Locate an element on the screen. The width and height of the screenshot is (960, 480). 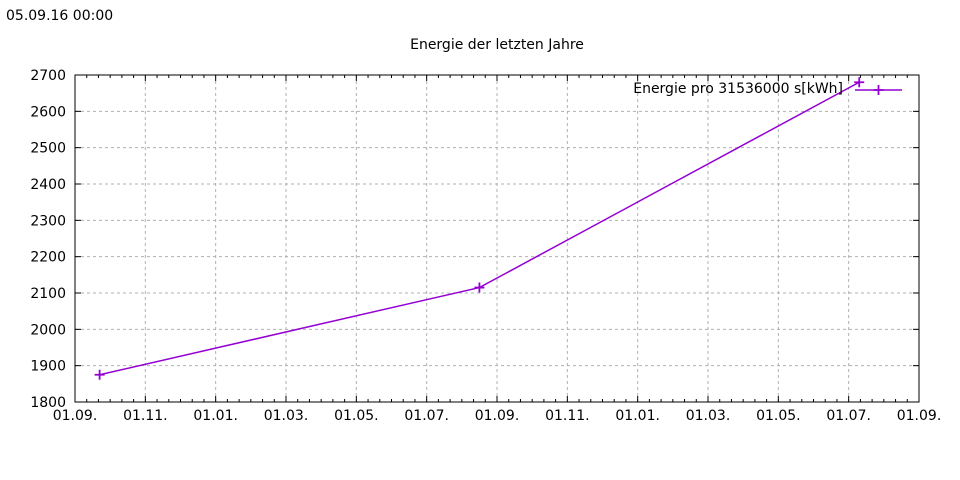
legend-label: Energie pro 31536000 s[kWh] is located at coordinates (738, 89).